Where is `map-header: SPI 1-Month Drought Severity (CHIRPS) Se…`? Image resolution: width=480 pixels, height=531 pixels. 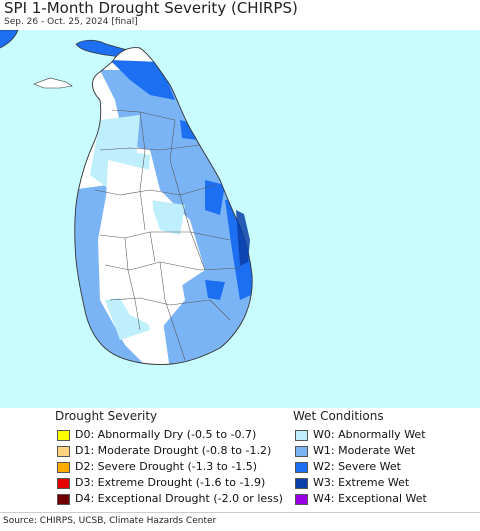
map-header: SPI 1-Month Drought Severity (CHIRPS) Se… is located at coordinates (240, 15).